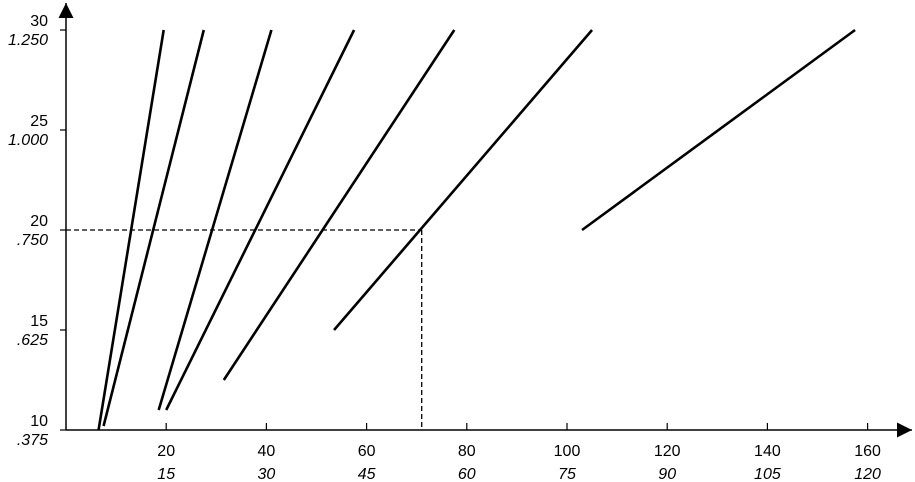 Image resolution: width=915 pixels, height=482 pixels. I want to click on x-tick-label: 60, so click(367, 451).